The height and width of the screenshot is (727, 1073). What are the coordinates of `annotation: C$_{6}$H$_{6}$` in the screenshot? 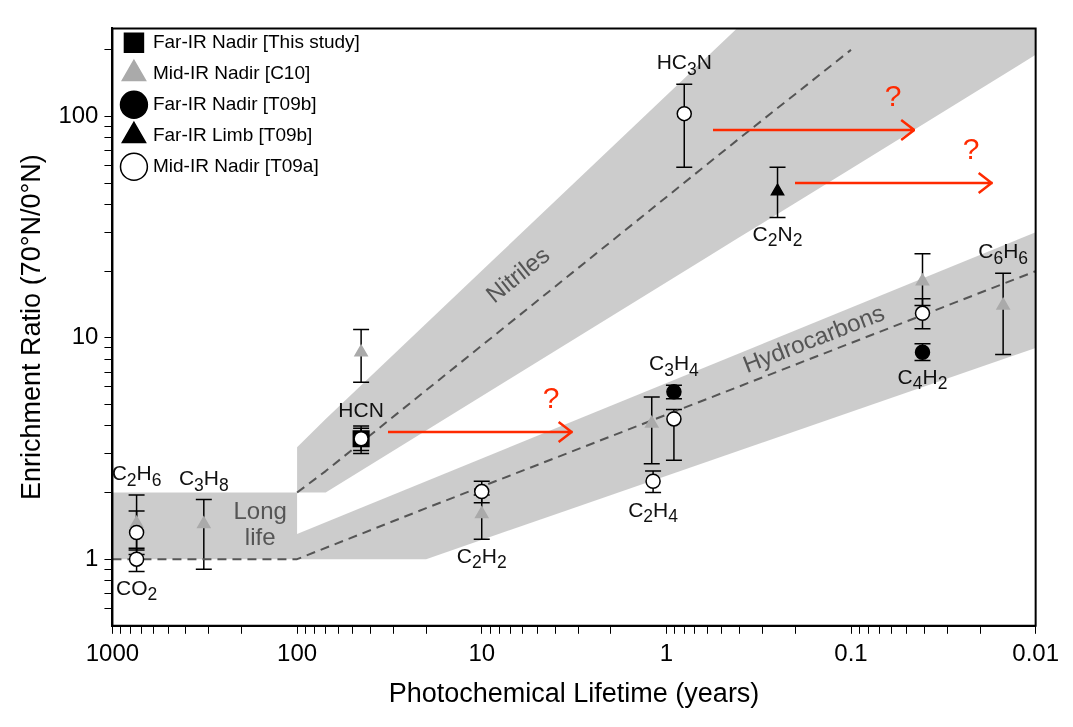 It's located at (1003, 253).